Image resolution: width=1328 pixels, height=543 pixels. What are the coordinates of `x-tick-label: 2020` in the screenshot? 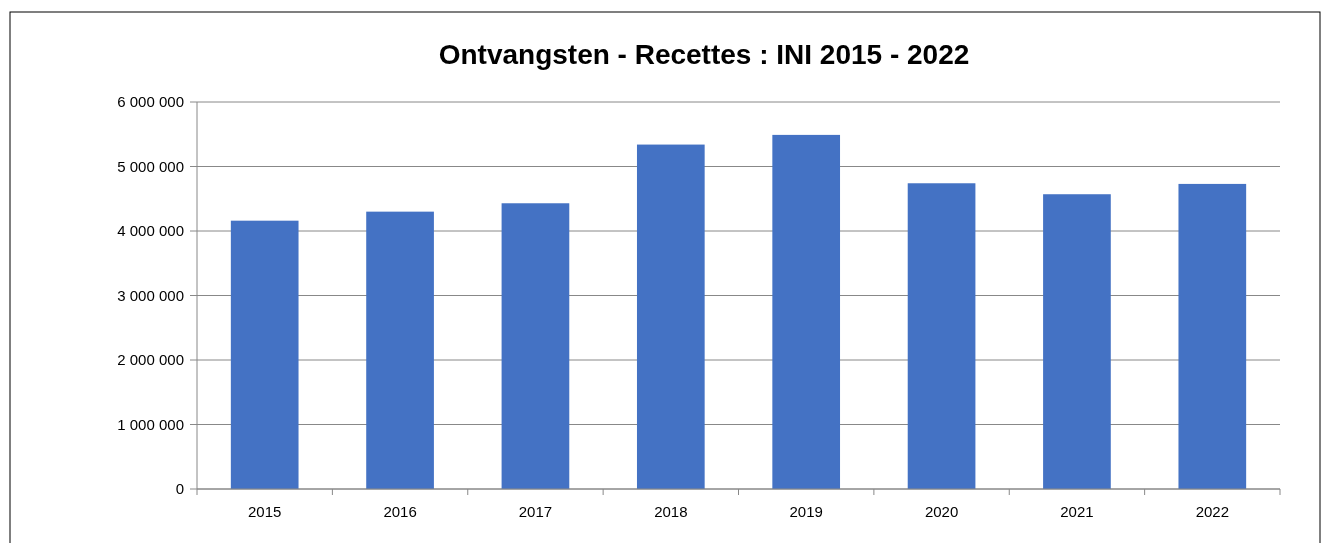 It's located at (941, 511).